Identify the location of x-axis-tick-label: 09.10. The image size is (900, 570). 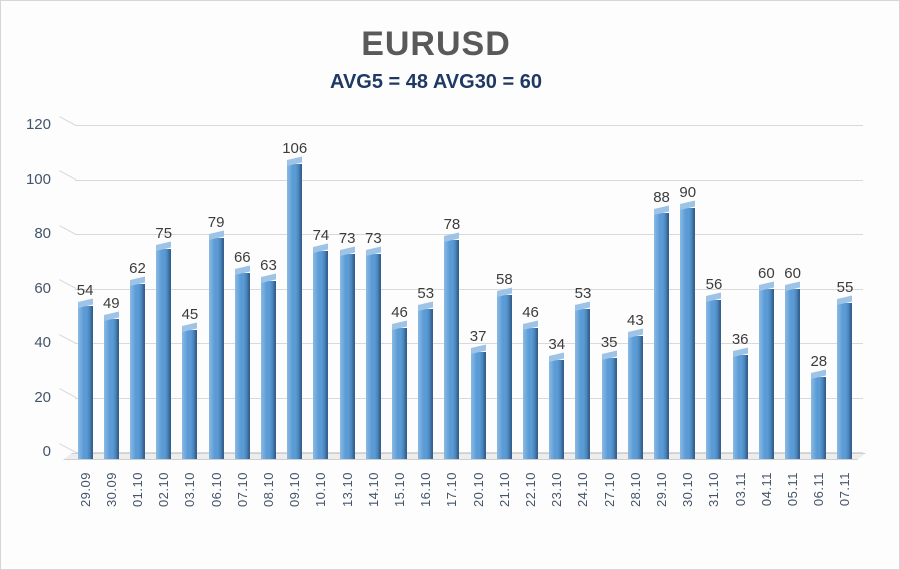
(295, 490).